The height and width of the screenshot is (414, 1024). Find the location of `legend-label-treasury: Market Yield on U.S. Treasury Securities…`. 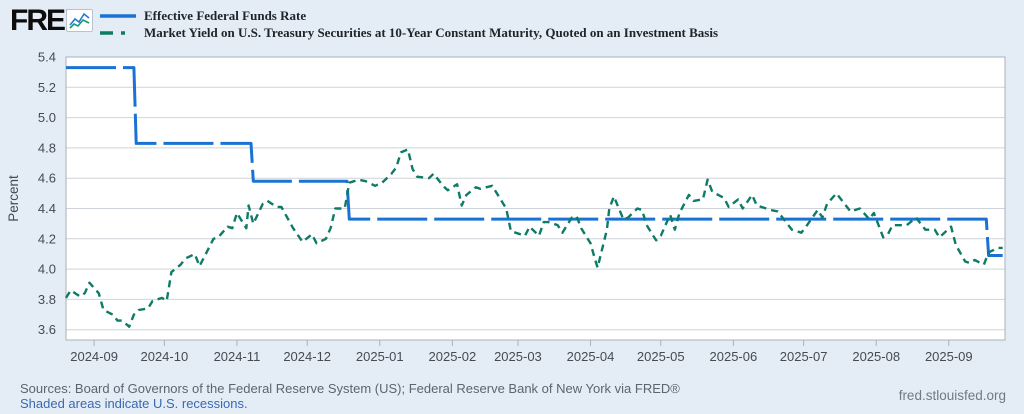

legend-label-treasury: Market Yield on U.S. Treasury Securities… is located at coordinates (431, 32).